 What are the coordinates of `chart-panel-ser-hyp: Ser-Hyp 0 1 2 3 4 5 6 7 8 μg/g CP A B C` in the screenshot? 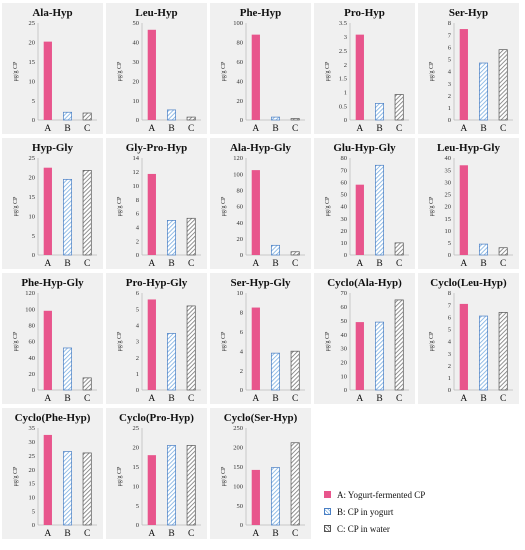 It's located at (468, 68).